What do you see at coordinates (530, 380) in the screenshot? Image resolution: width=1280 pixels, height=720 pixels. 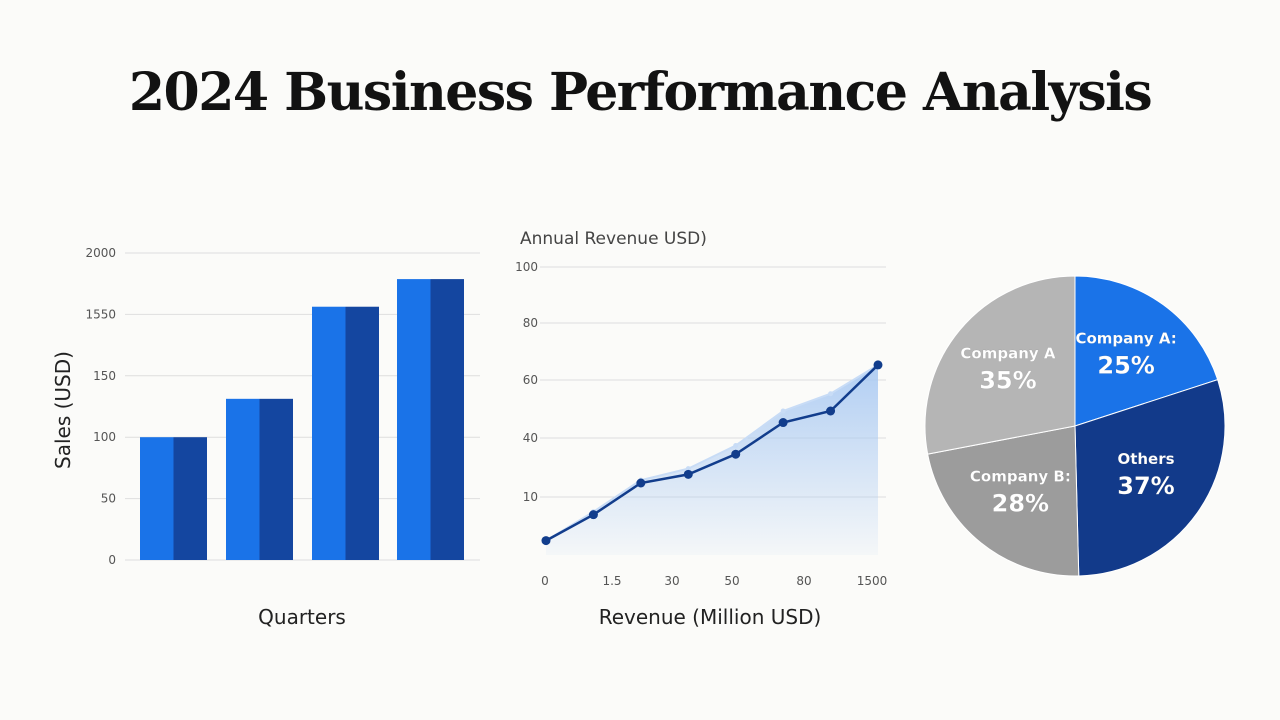 I see `line-y-tick-label: 60` at bounding box center [530, 380].